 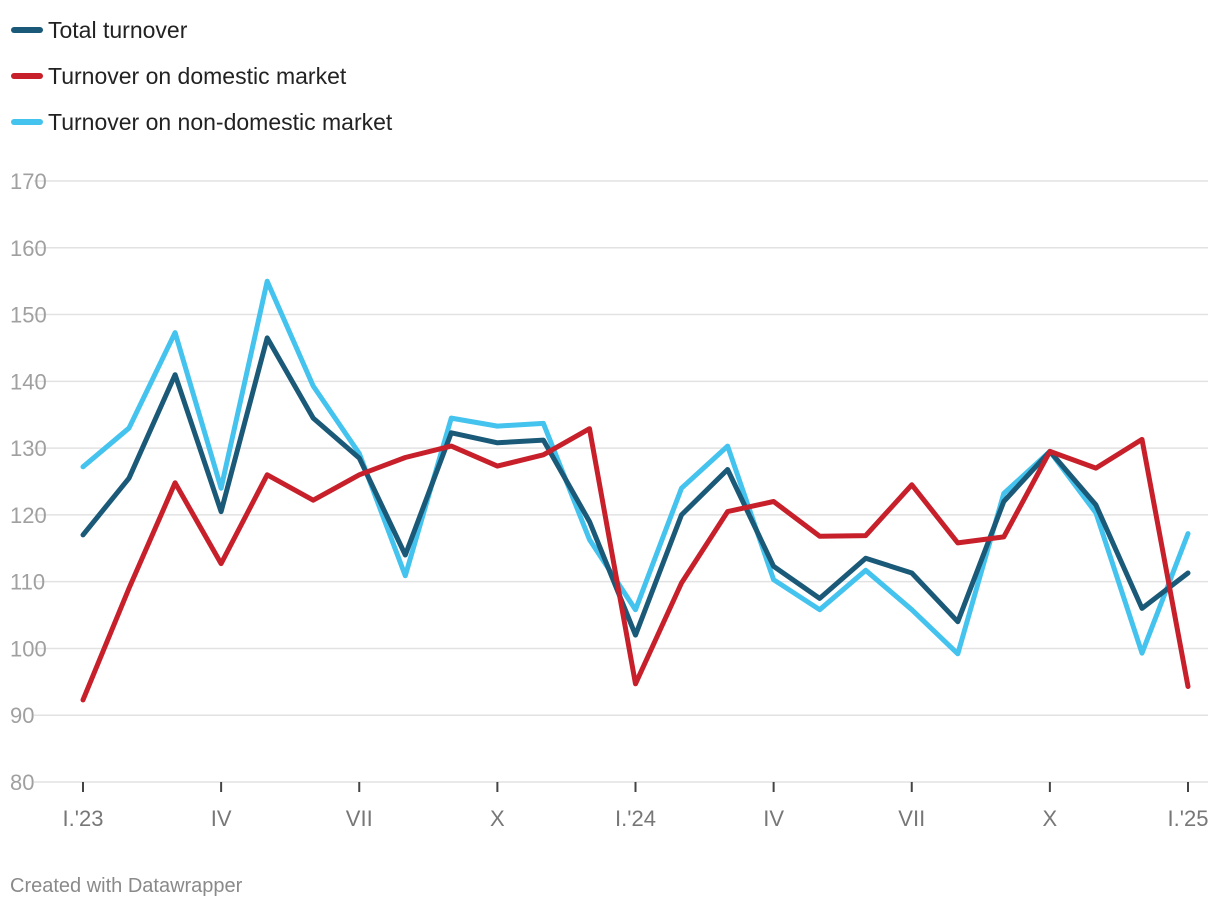 I want to click on x-axis-ticks: I.'23 IV VII X I.'24 IV VII X I.'25, so click(x=636, y=806).